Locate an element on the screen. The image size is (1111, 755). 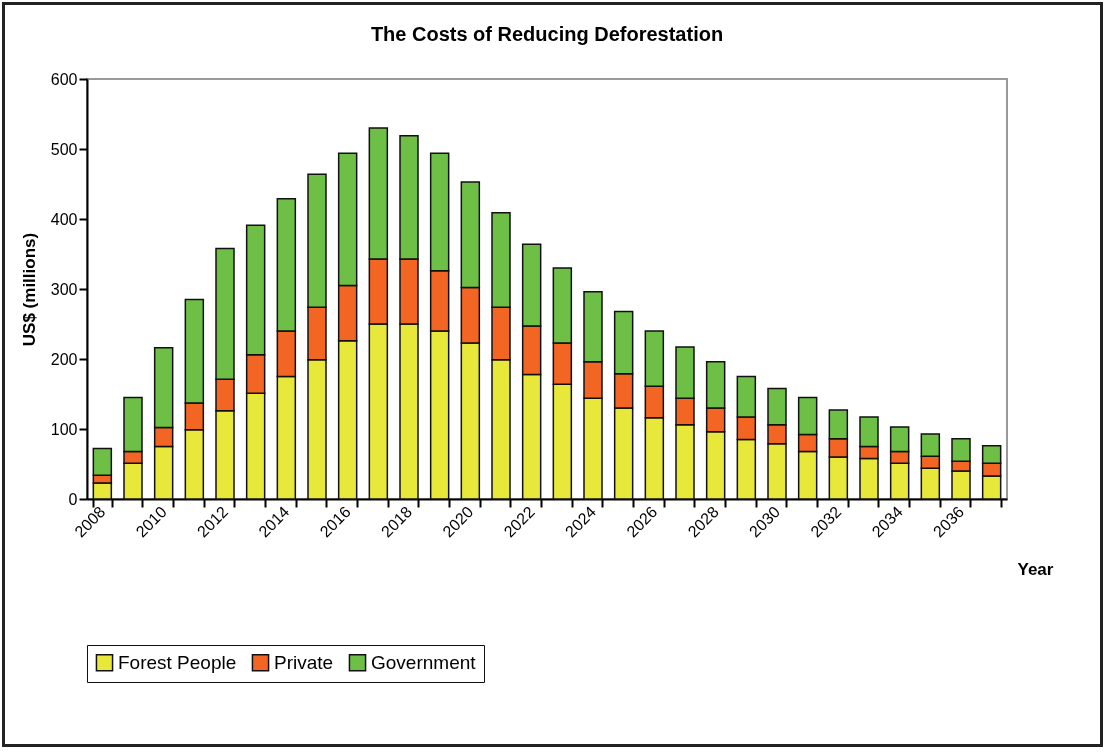
legend-label: Government is located at coordinates (424, 662).